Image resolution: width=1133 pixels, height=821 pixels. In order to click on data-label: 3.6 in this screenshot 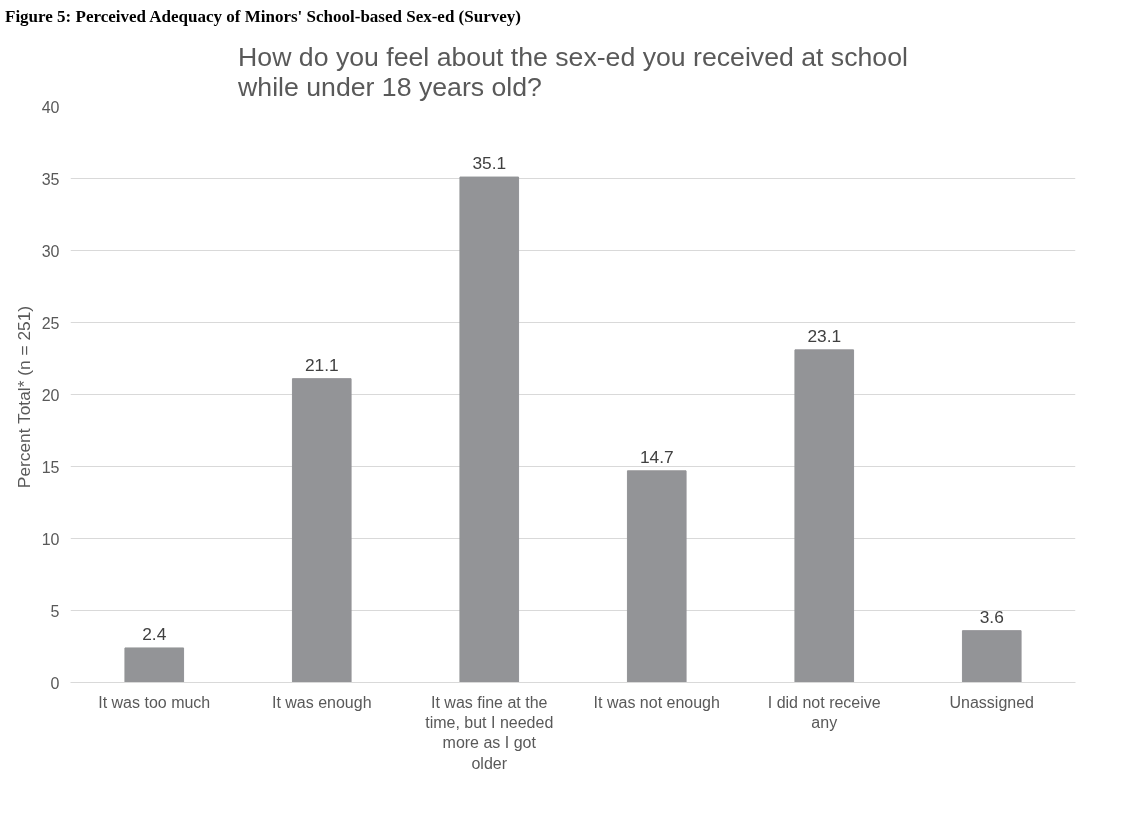, I will do `click(991, 616)`.